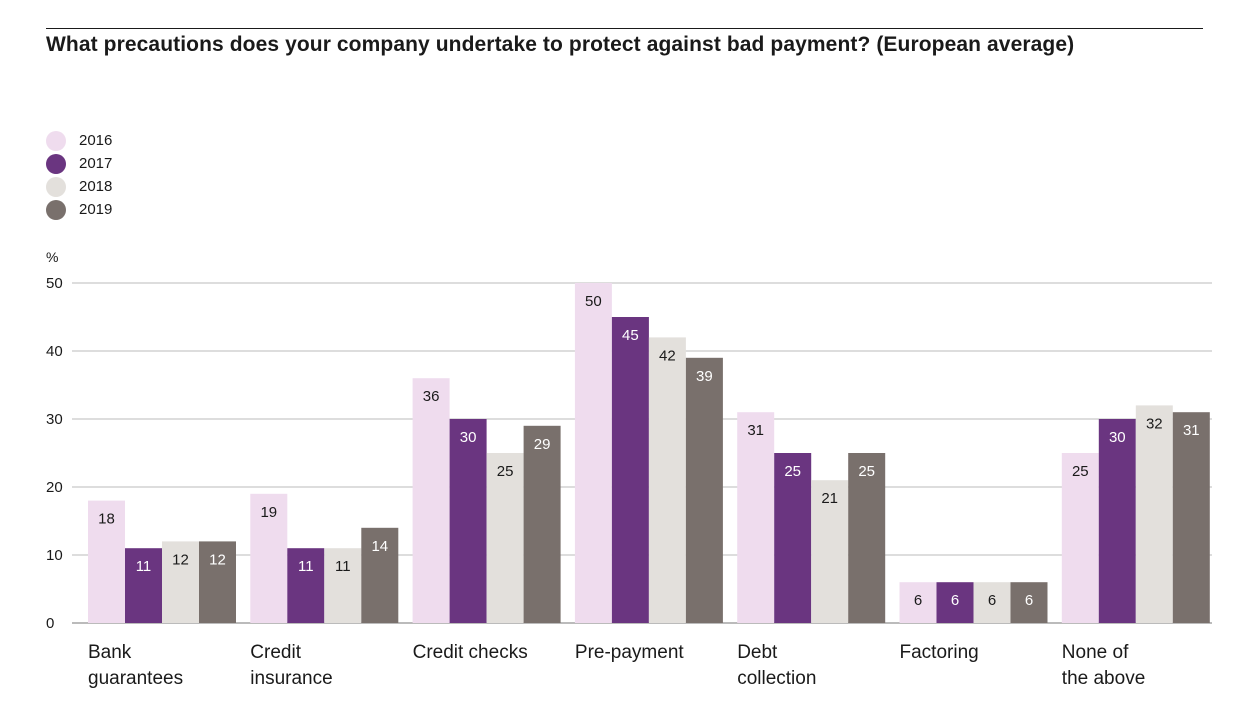 This screenshot has width=1253, height=724. Describe the element at coordinates (56, 163) in the screenshot. I see `legend-swatch-2017` at that location.